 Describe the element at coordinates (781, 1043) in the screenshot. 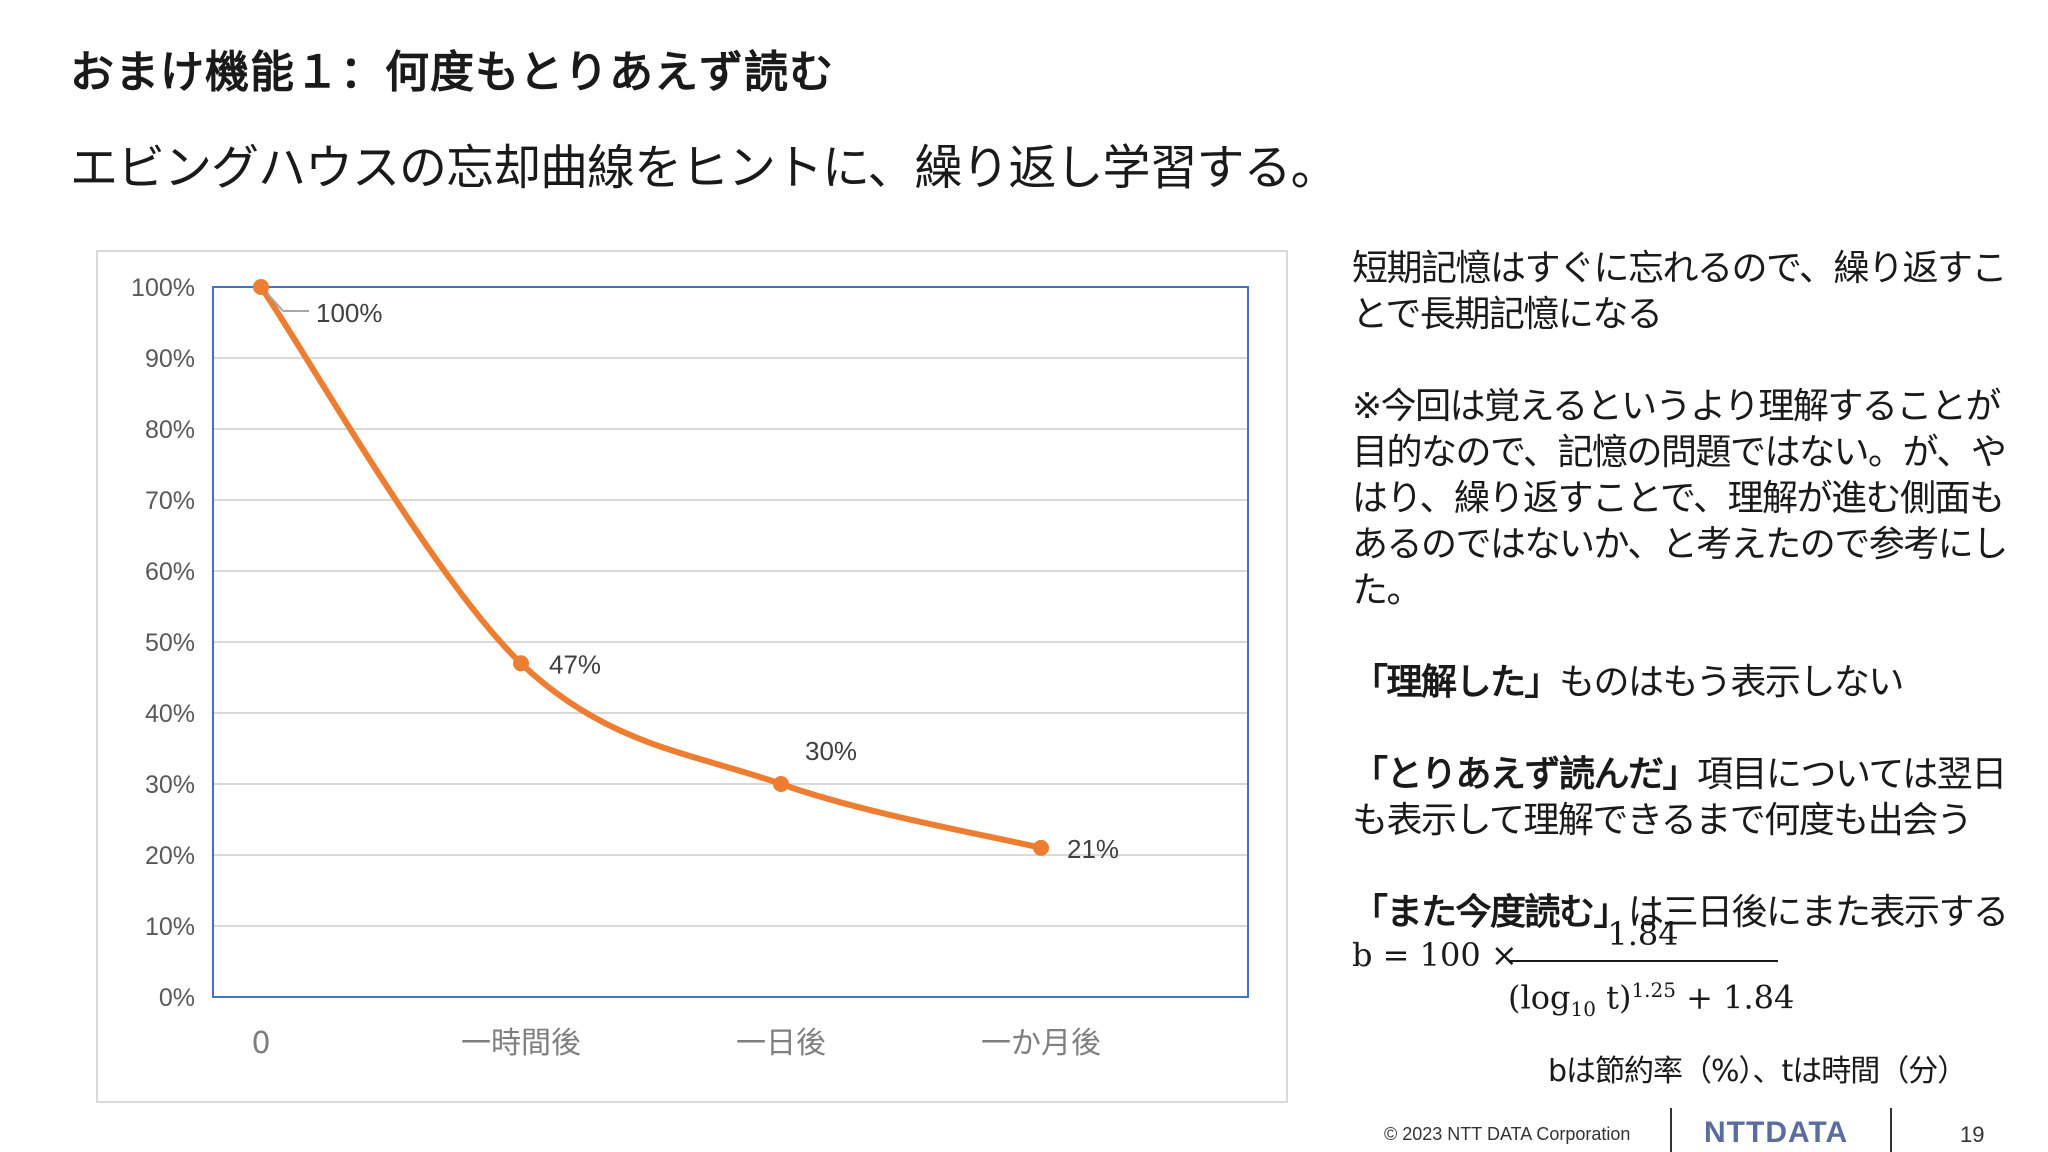

I see `x-tick-label: 一日後` at that location.